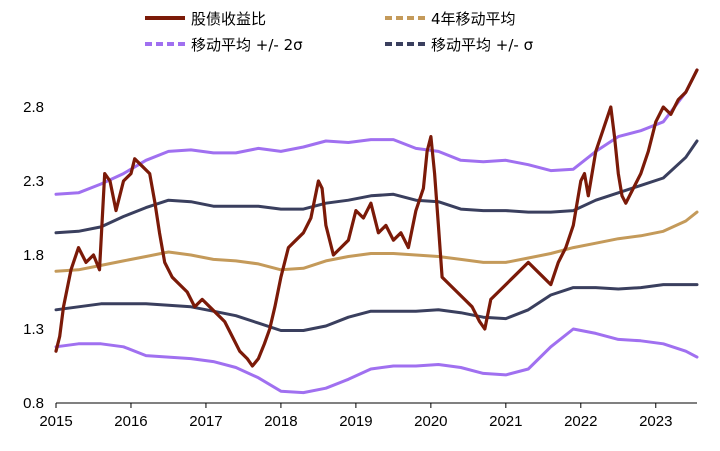 The image size is (720, 451). I want to click on y-tick-label: 1.8, so click(33, 255).